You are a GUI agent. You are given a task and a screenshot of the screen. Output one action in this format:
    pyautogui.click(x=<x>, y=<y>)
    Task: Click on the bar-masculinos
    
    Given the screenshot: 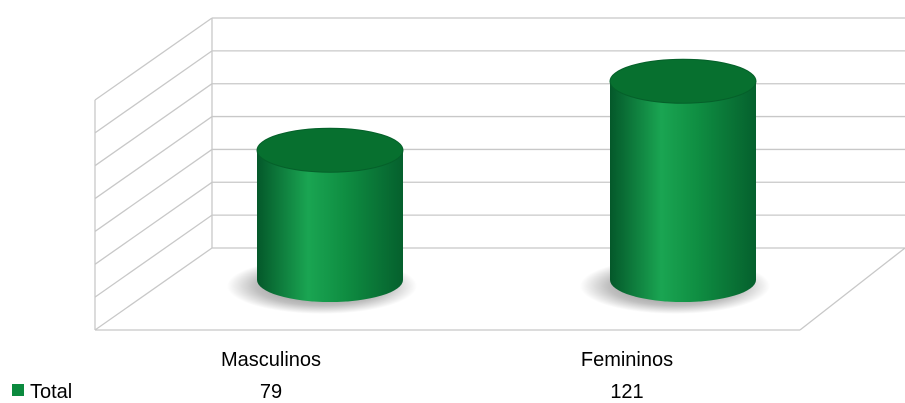 What is the action you would take?
    pyautogui.click(x=322, y=220)
    